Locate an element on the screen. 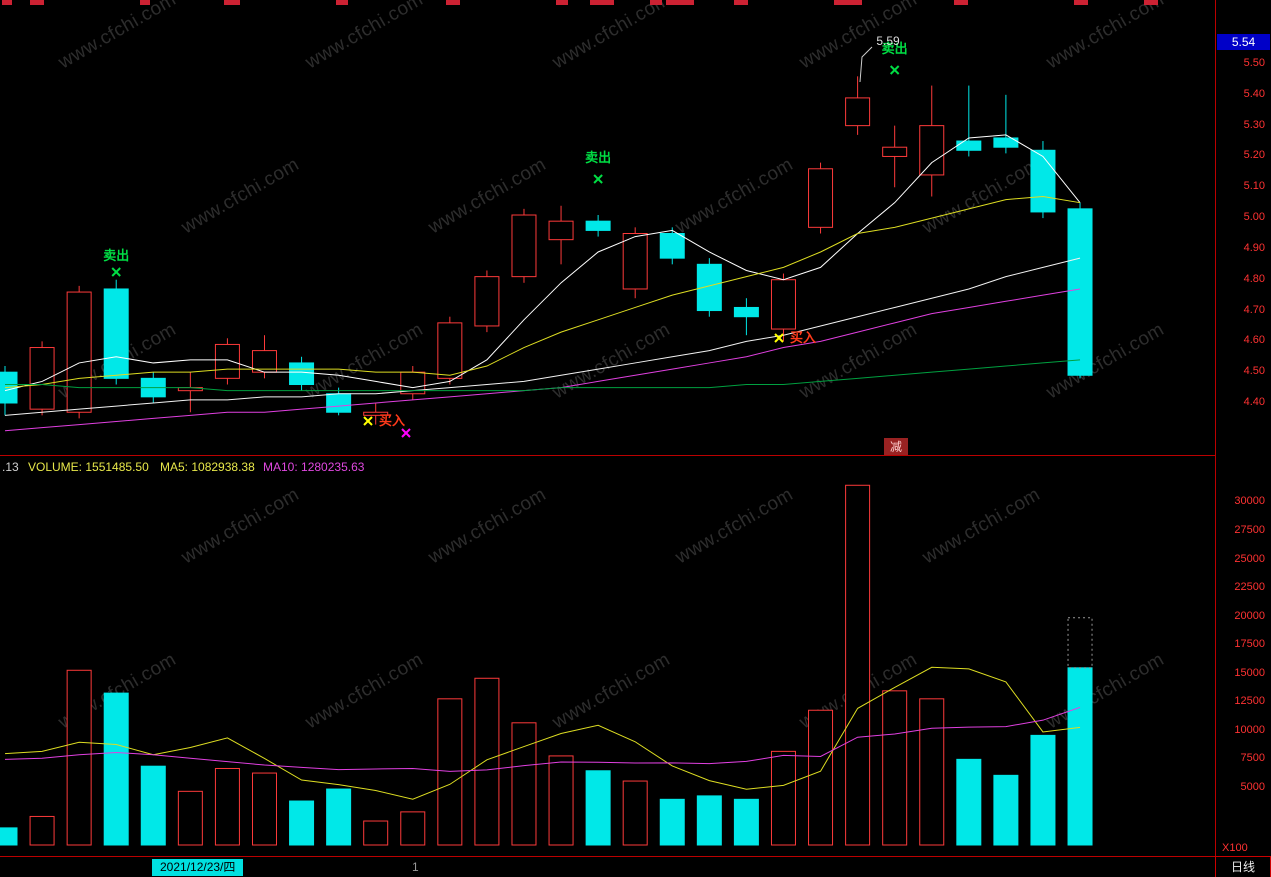 The width and height of the screenshot is (1271, 877). price-ma-line-MA60 is located at coordinates (543, 375).